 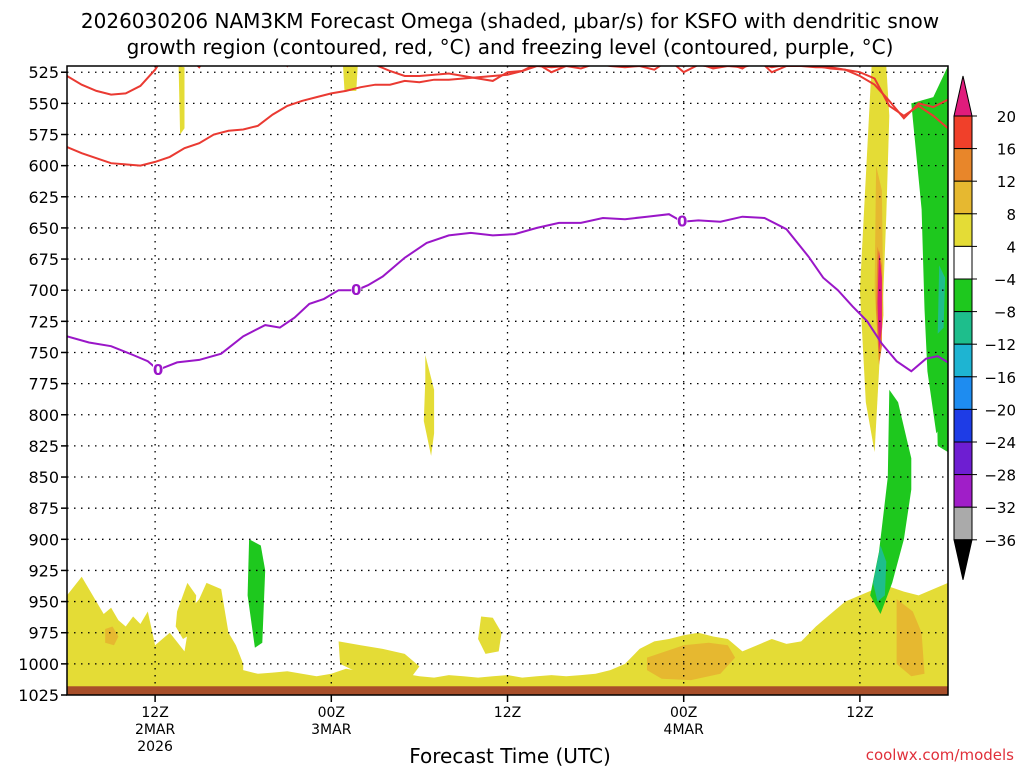 What do you see at coordinates (38, 695) in the screenshot?
I see `y-tick-label: 1025` at bounding box center [38, 695].